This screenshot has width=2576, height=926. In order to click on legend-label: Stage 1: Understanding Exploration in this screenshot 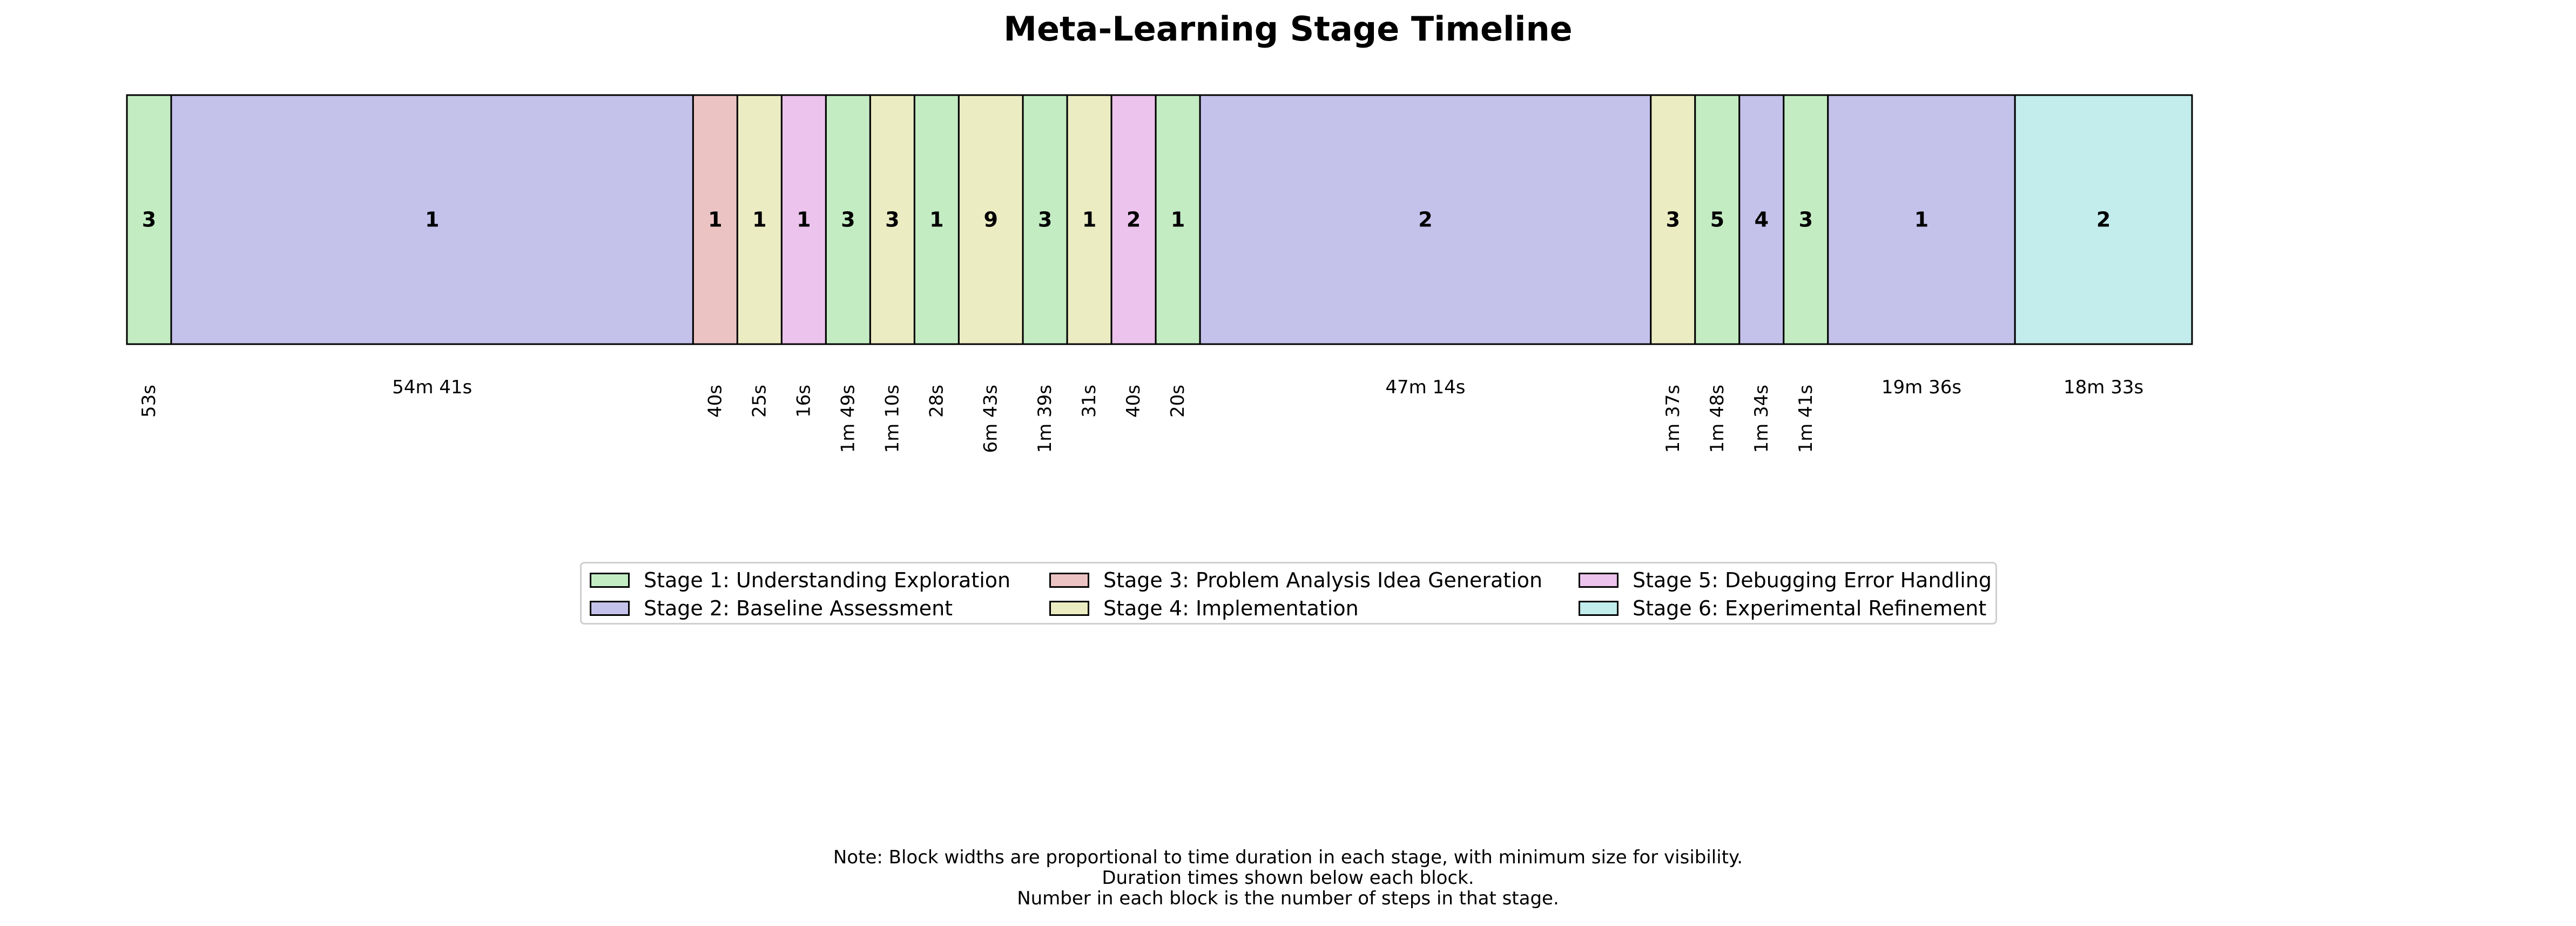, I will do `click(827, 580)`.